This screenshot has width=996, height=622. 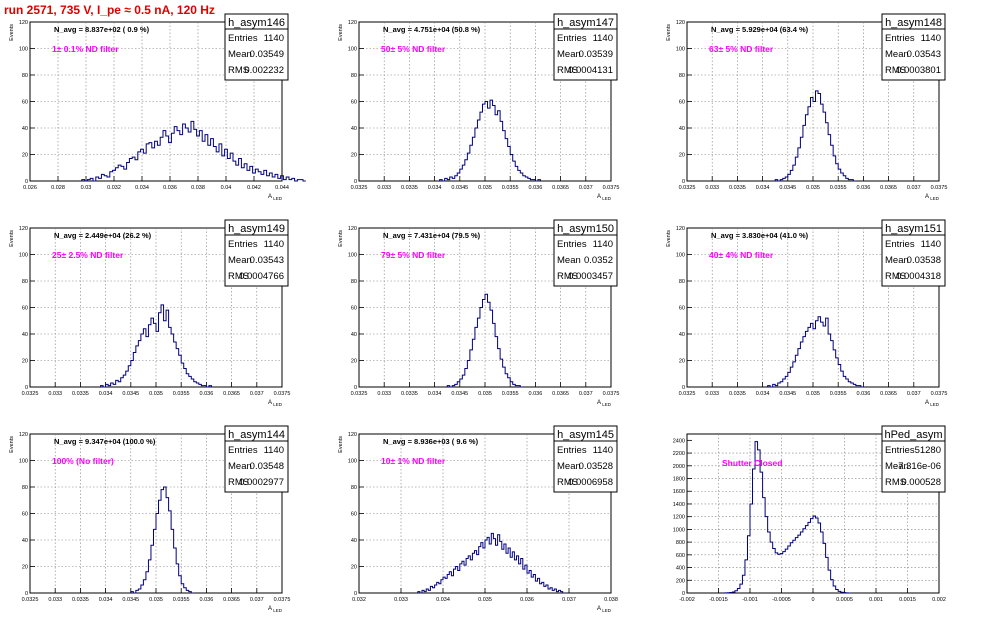 I want to click on histogram-series-h_asym145, so click(x=491, y=563).